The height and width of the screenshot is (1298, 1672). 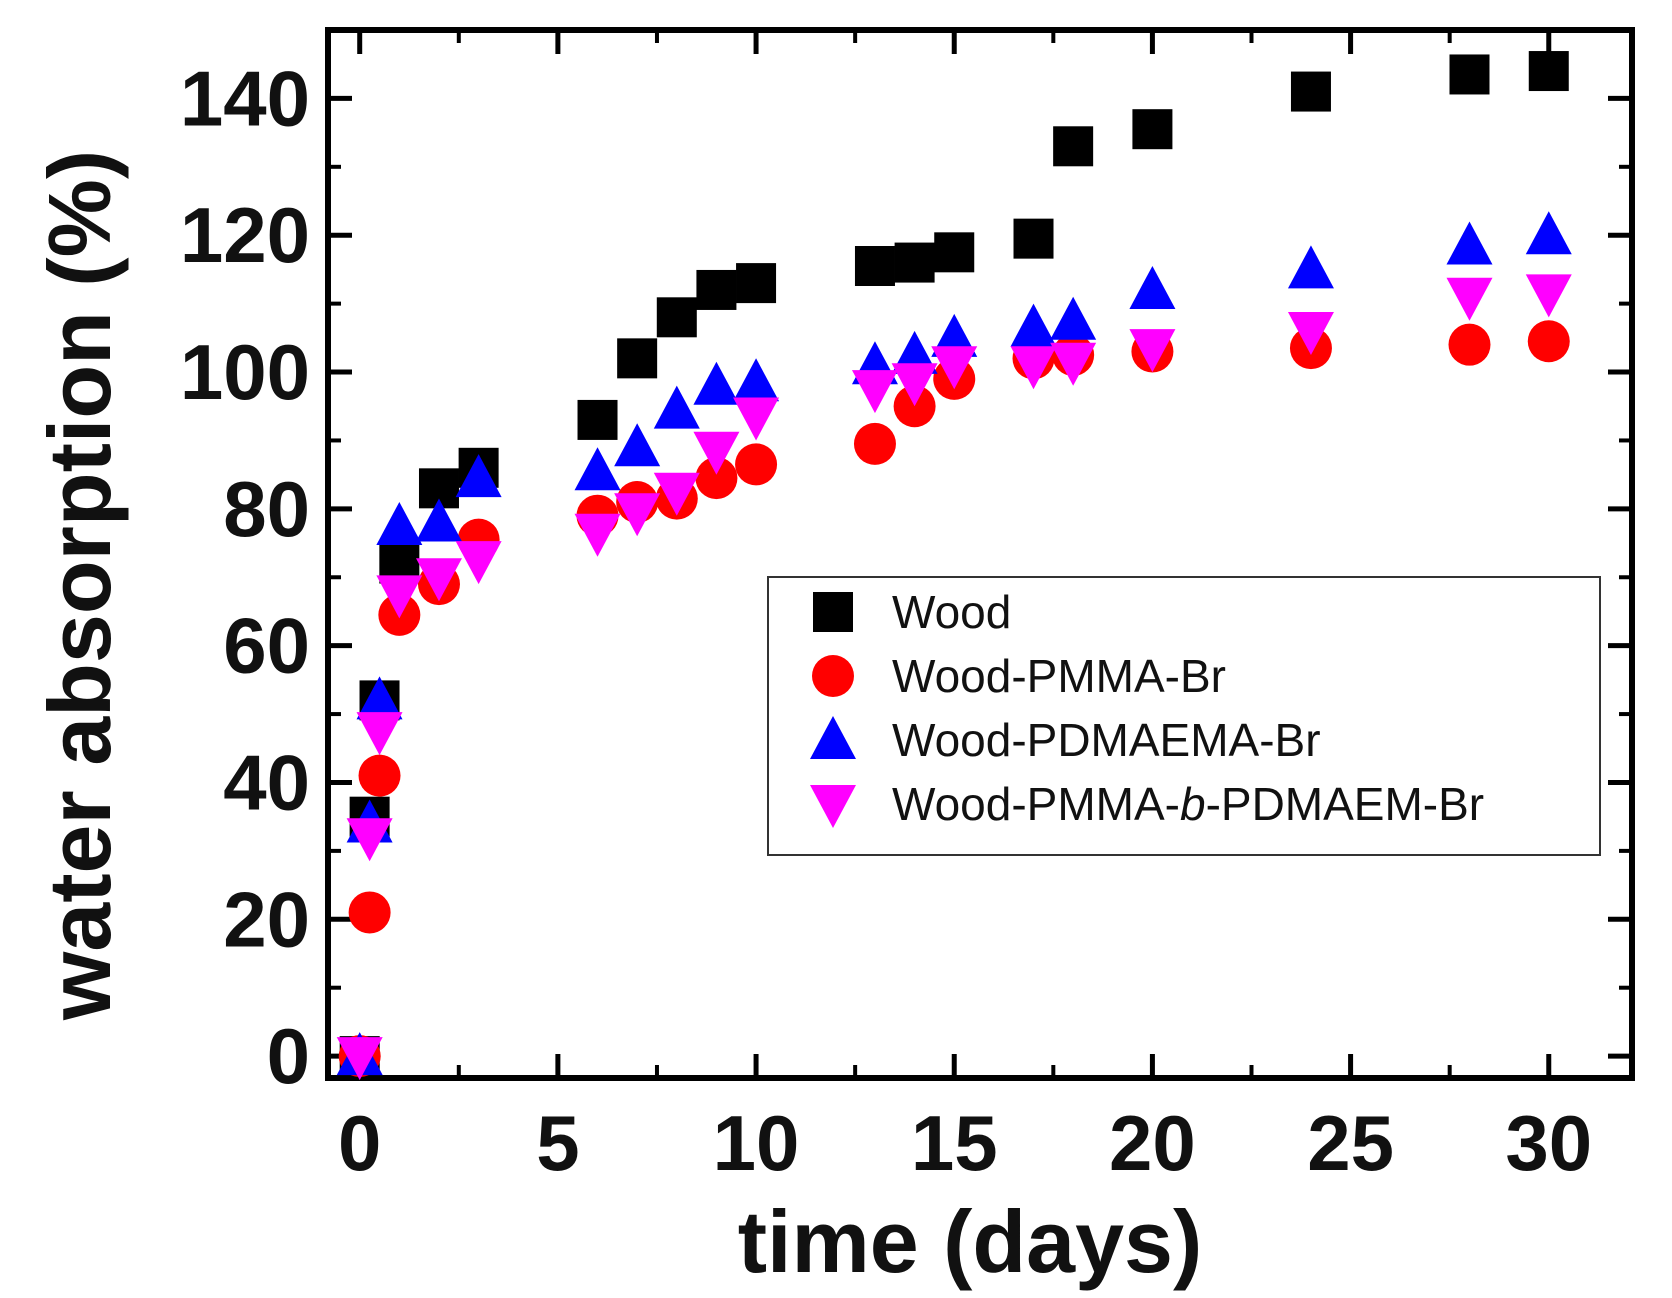 I want to click on x-axis-title: time (days), so click(x=970, y=1241).